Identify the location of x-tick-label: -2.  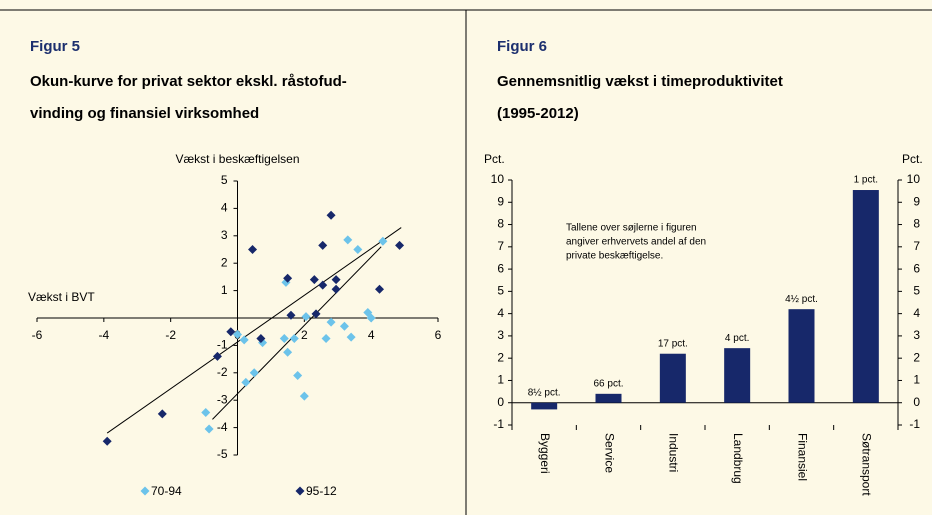
(170, 335).